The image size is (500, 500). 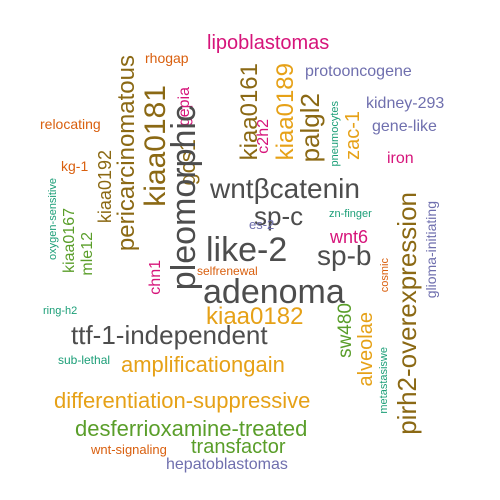 What do you see at coordinates (384, 380) in the screenshot?
I see `word-metastasiswe: metastasiswe` at bounding box center [384, 380].